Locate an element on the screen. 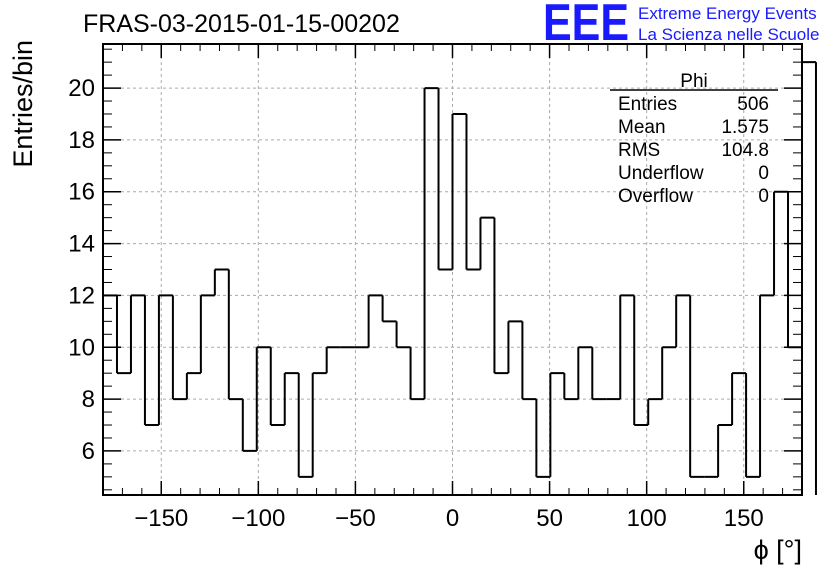 Image resolution: width=836 pixels, height=572 pixels. eee-logo-line2: La Scienza nelle Scuole is located at coordinates (728, 34).